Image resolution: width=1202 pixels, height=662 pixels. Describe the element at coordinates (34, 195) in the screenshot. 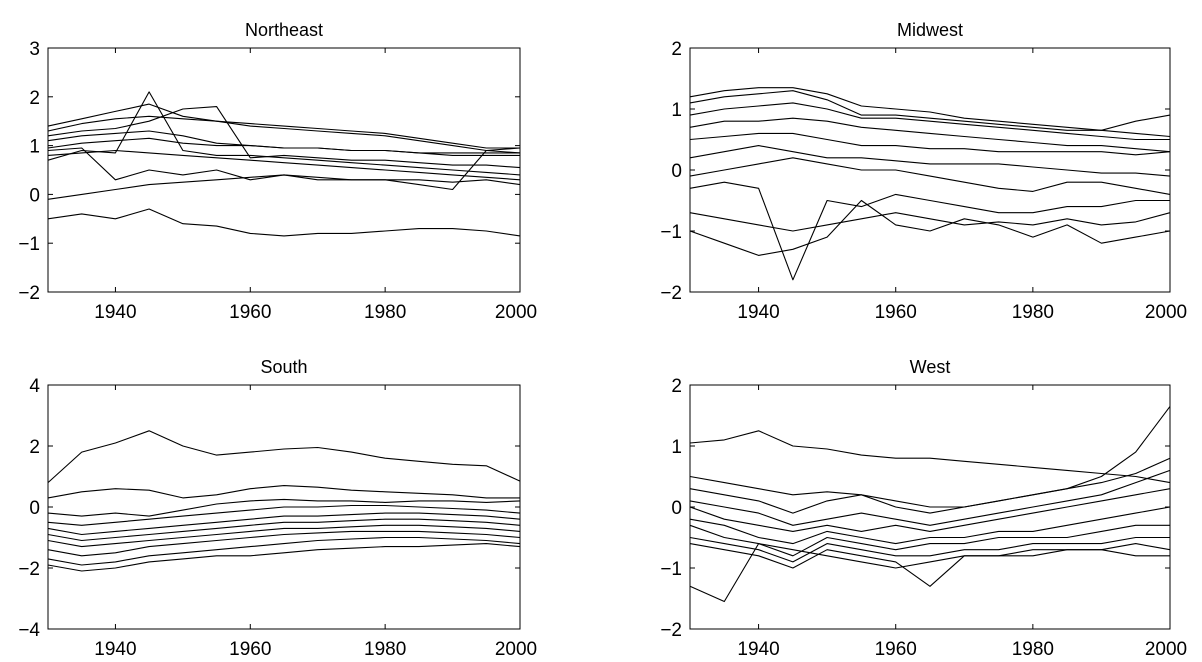

I see `northeast-y-tick-label-2: 0` at that location.